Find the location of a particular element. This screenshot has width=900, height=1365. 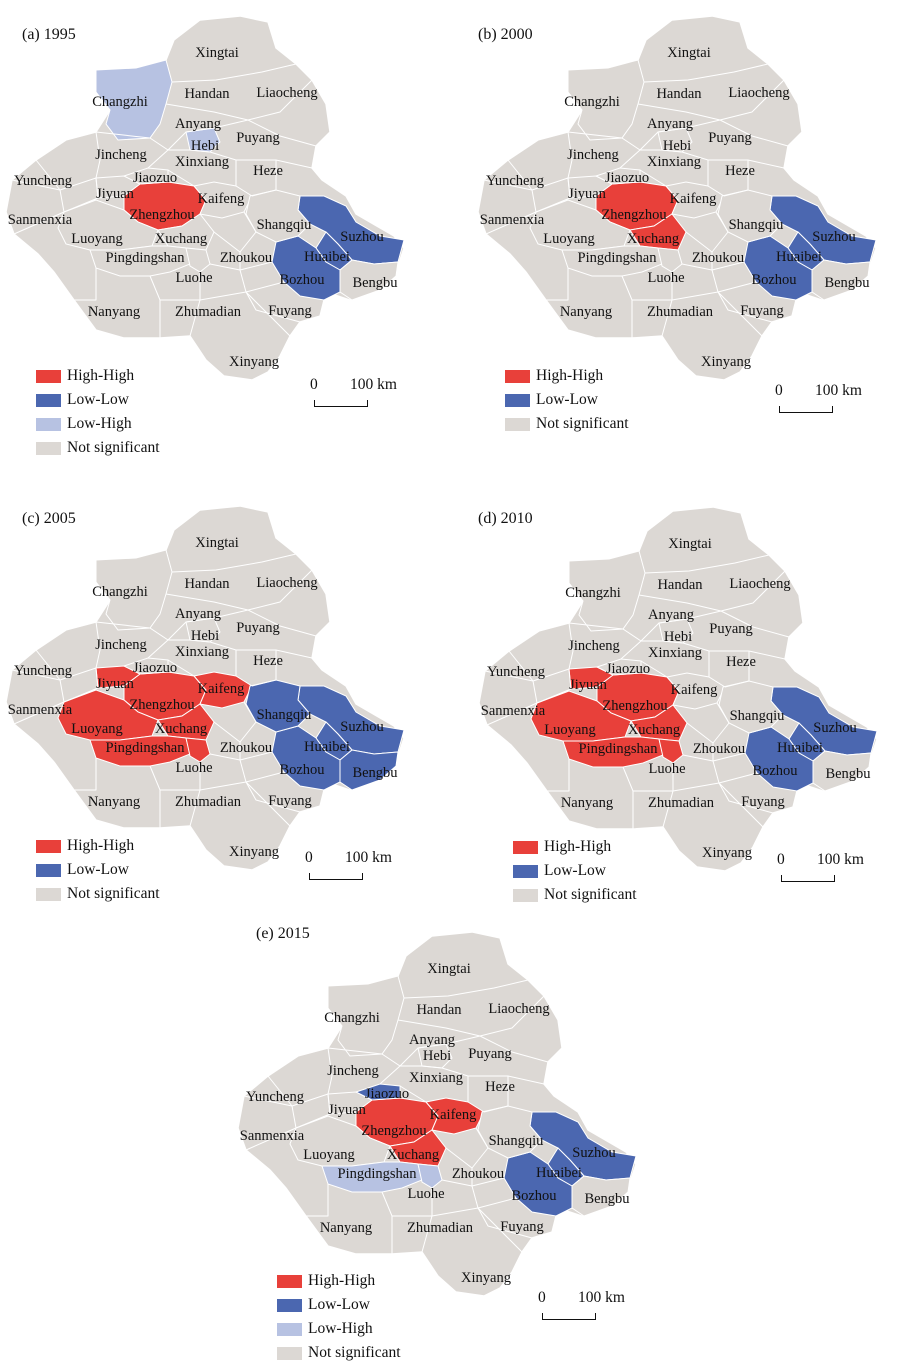

city-label-nanyang: Nanyang is located at coordinates (114, 312).